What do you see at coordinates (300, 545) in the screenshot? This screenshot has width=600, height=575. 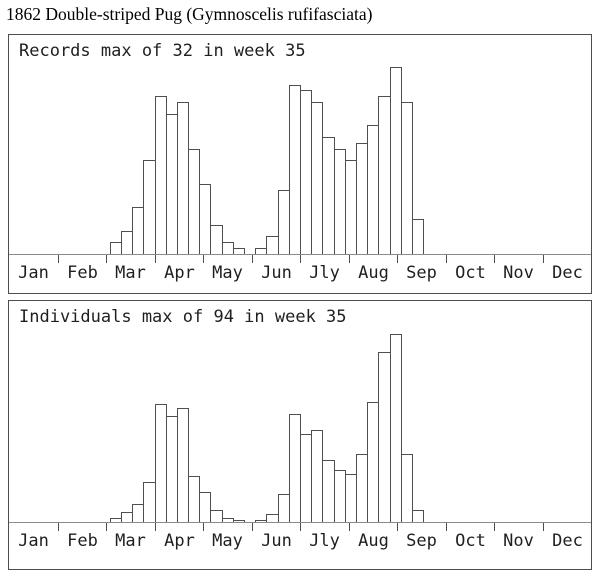 I see `individuals-month-axis: Jan Feb Mar Apr May Jun Jly Aug Sep Oct Nov Dec` at bounding box center [300, 545].